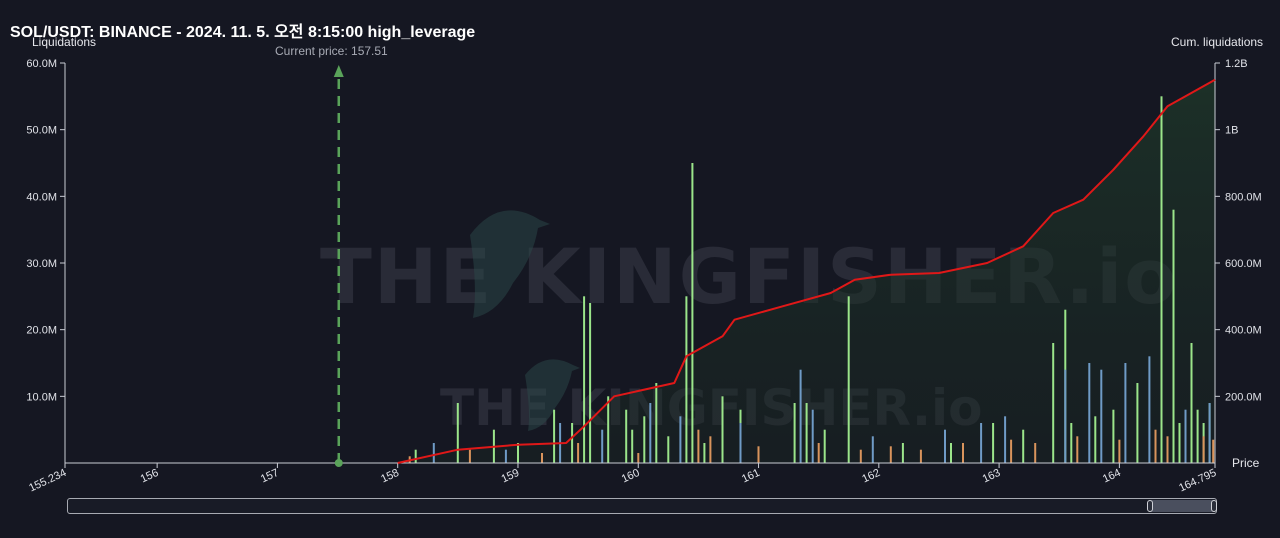  What do you see at coordinates (511, 476) in the screenshot?
I see `x-tick-label: 159` at bounding box center [511, 476].